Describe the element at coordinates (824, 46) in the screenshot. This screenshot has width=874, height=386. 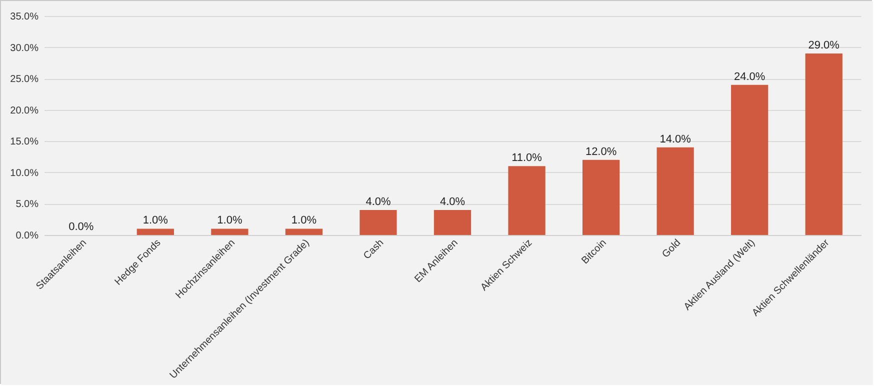
I see `data-label: 29.0%` at that location.